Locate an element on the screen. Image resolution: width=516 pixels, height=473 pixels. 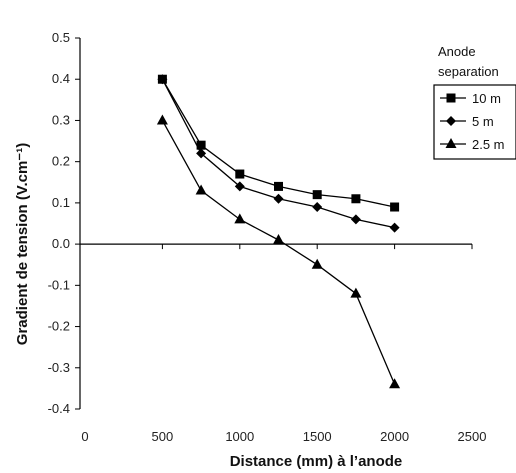
y-tick-label: -0.2 is located at coordinates (59, 326).